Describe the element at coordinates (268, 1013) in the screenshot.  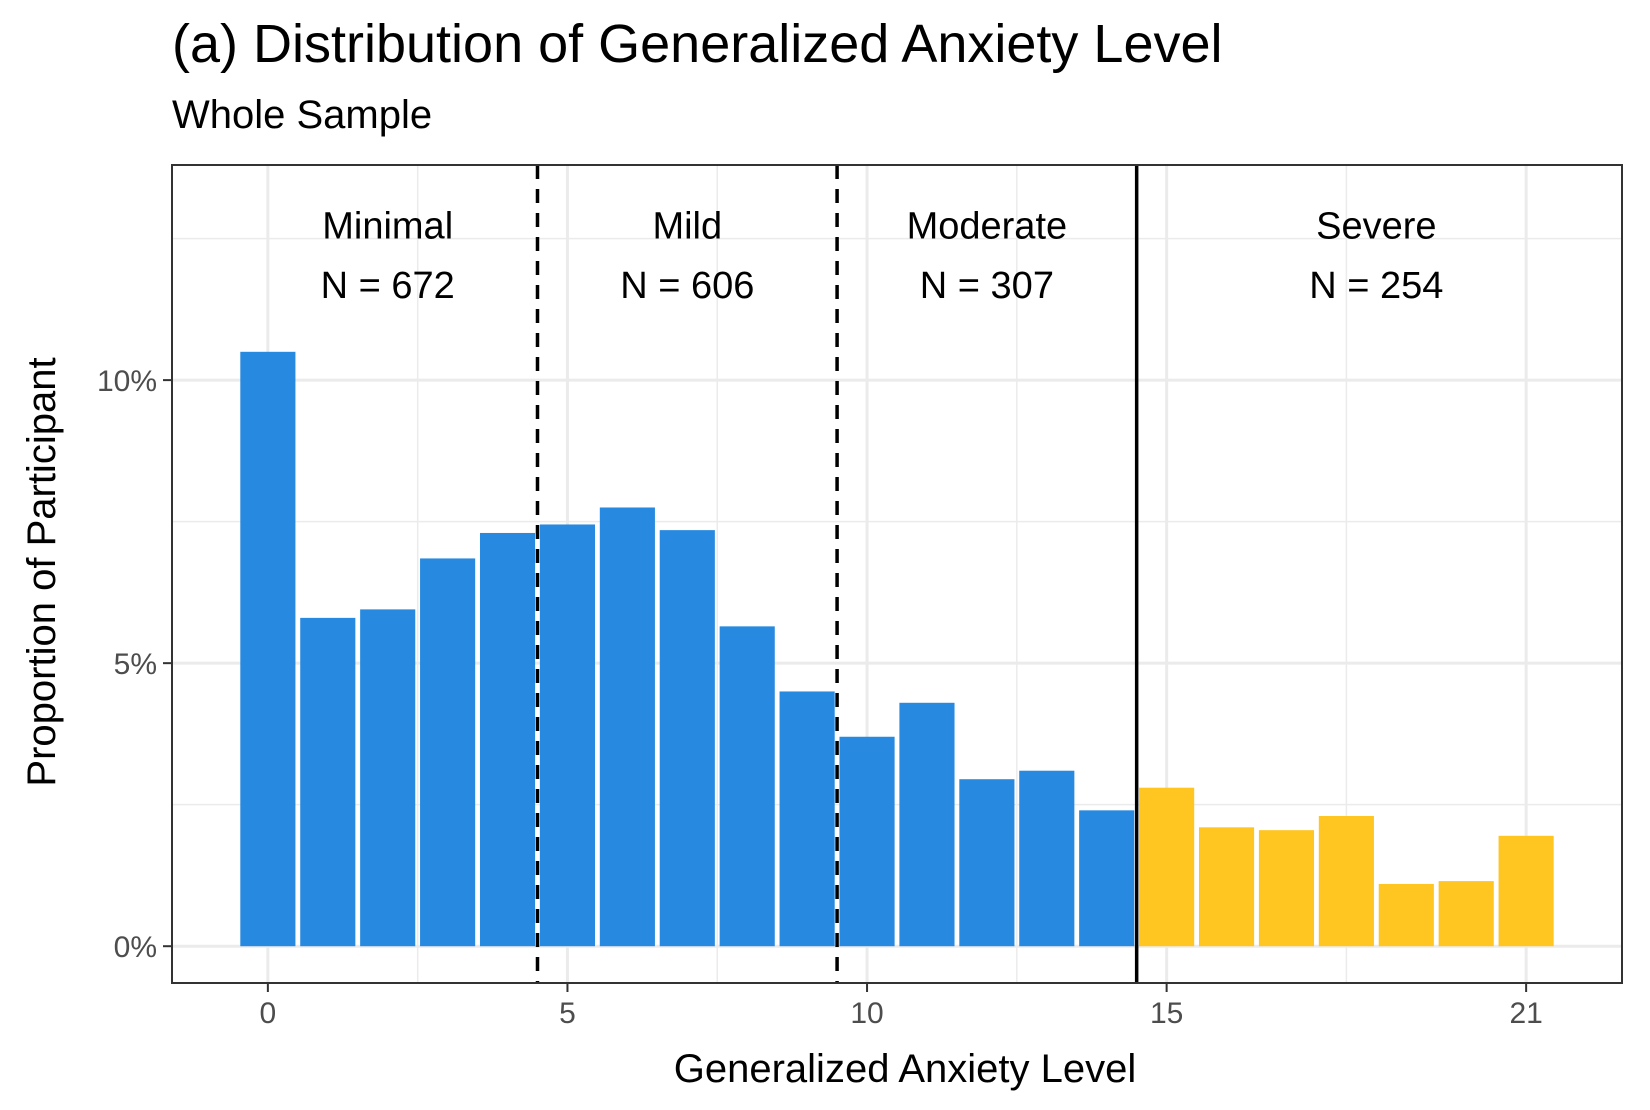
I see `x-tick-label: 0` at that location.